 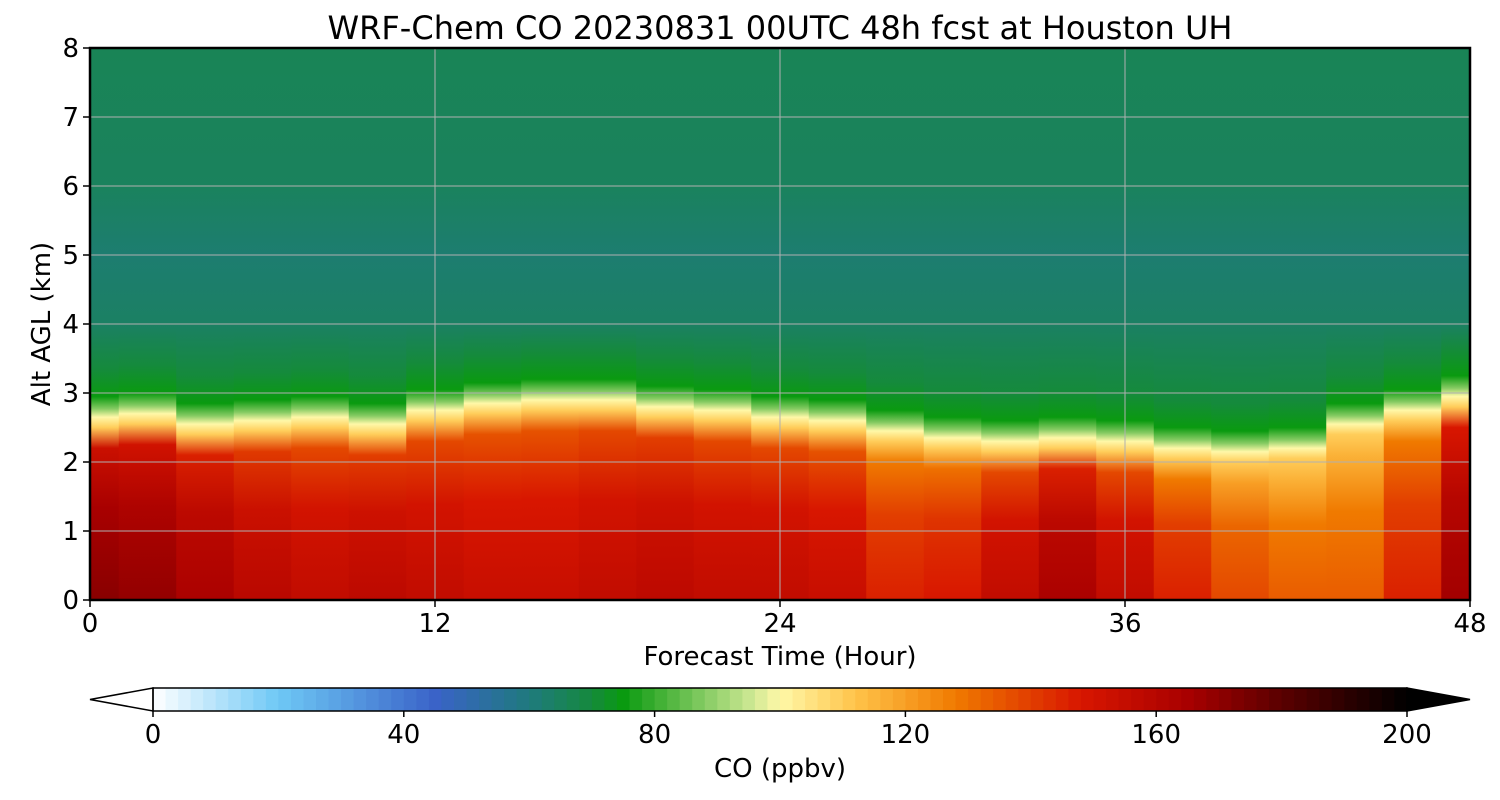 I want to click on colorbar-tick-label: 200, so click(x=1407, y=735).